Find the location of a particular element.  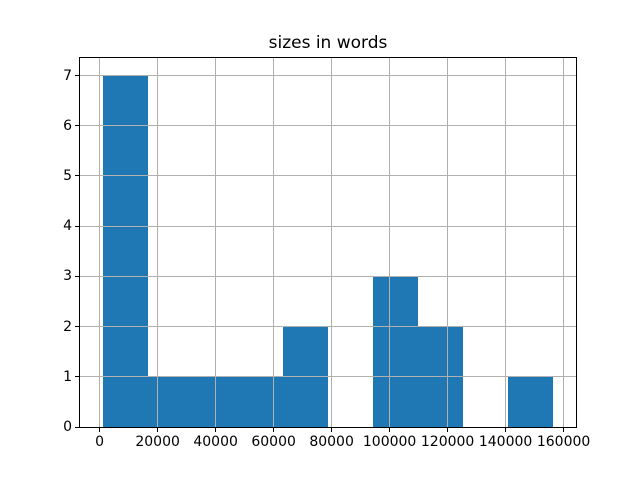

chart-title: sizes in words is located at coordinates (328, 43).